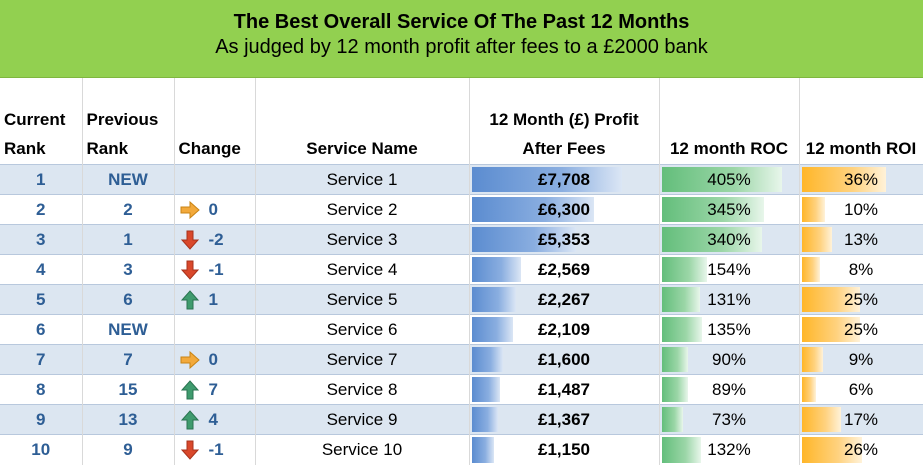 The width and height of the screenshot is (923, 466). Describe the element at coordinates (128, 389) in the screenshot. I see `previous-rank: 15` at that location.